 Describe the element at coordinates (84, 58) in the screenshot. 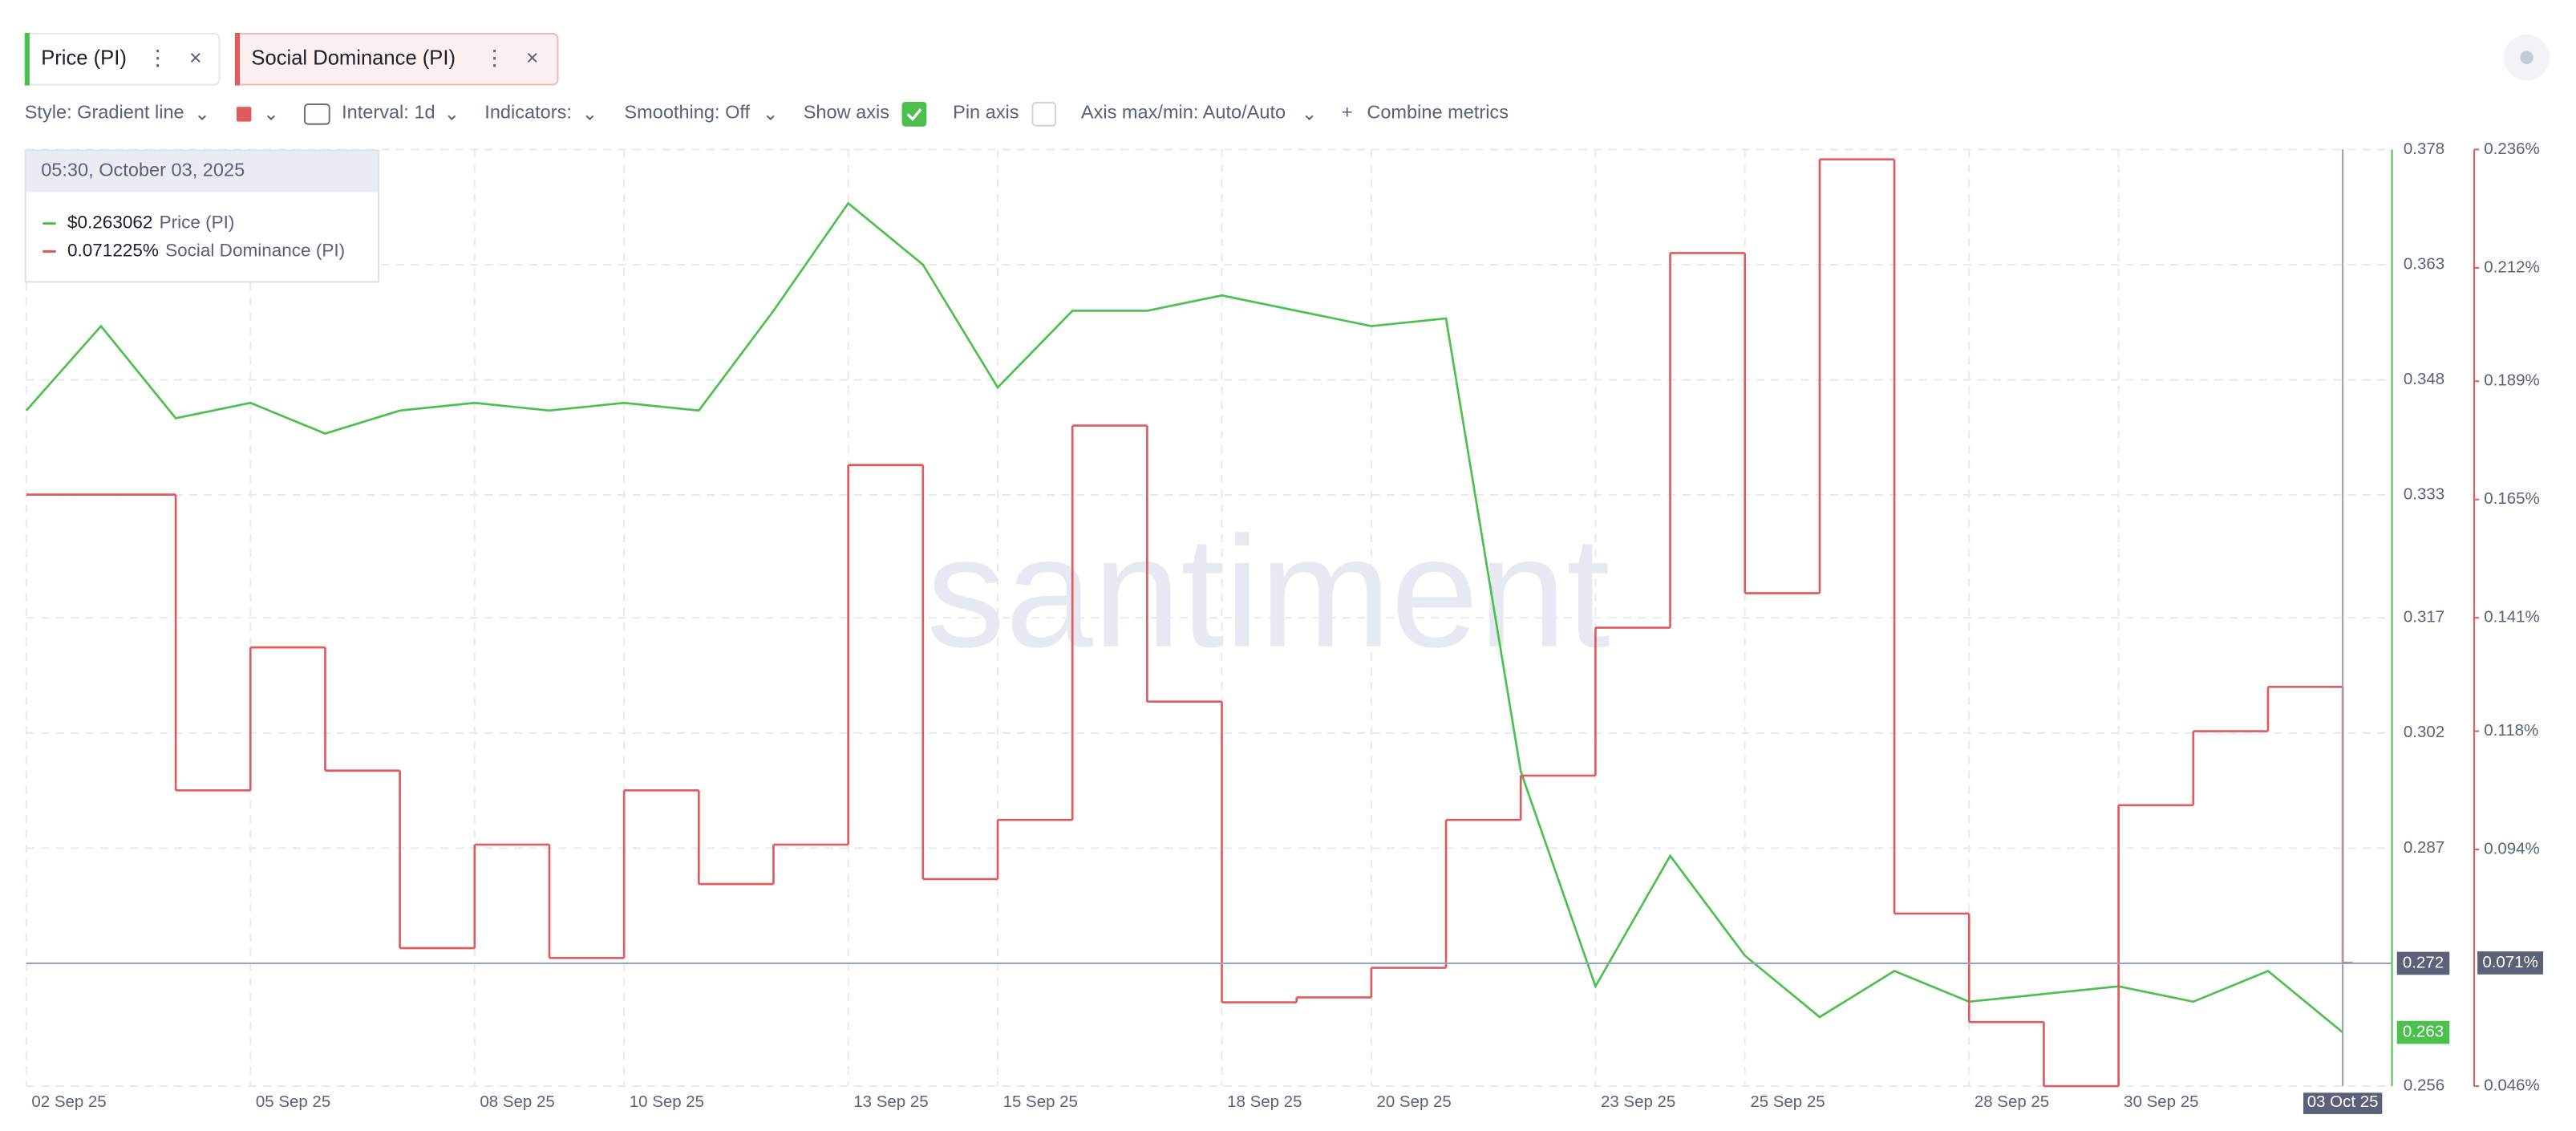

I see `chip-label: Price (PI)` at that location.